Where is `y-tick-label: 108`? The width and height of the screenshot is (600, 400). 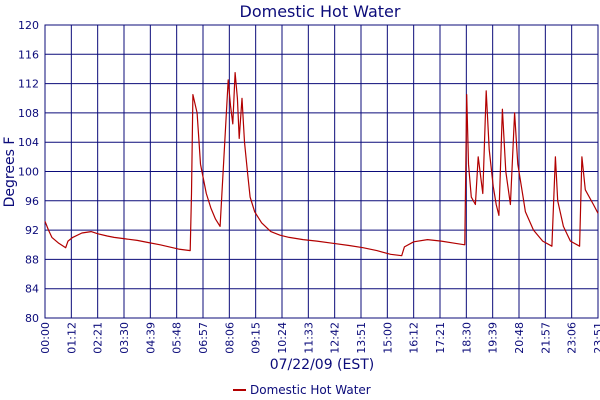
y-tick-label: 108 is located at coordinates (28, 113).